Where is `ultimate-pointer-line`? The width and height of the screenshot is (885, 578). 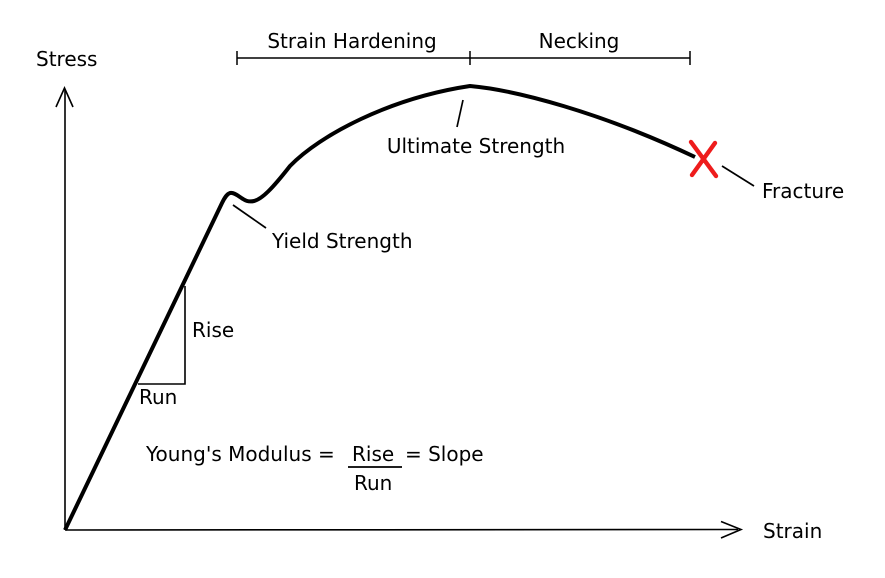
ultimate-pointer-line is located at coordinates (460, 113).